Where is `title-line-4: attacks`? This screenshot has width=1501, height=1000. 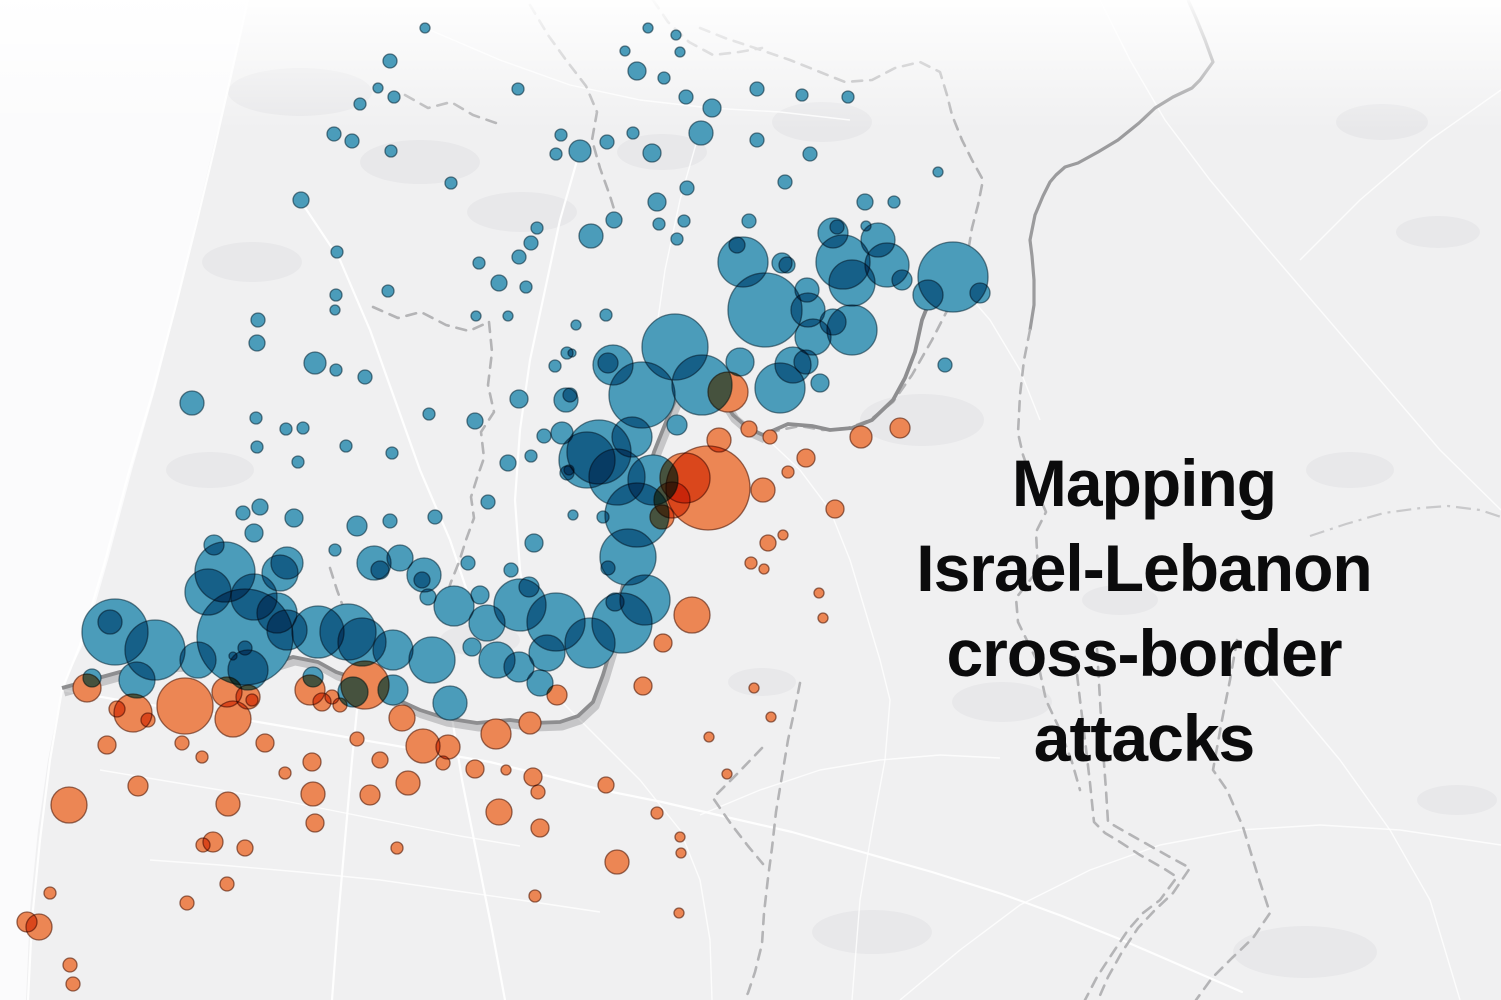 title-line-4: attacks is located at coordinates (1144, 738).